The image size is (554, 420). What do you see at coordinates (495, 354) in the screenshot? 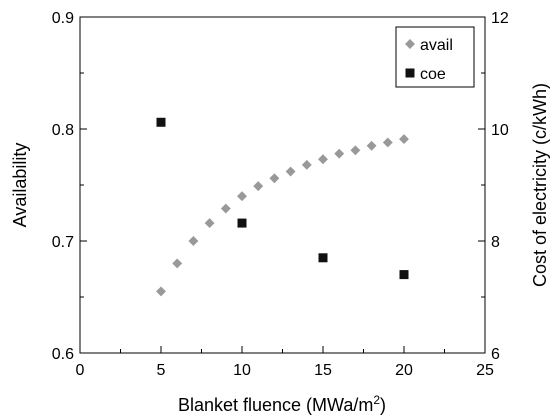
I see `y-right-tick-label: 6` at bounding box center [495, 354].